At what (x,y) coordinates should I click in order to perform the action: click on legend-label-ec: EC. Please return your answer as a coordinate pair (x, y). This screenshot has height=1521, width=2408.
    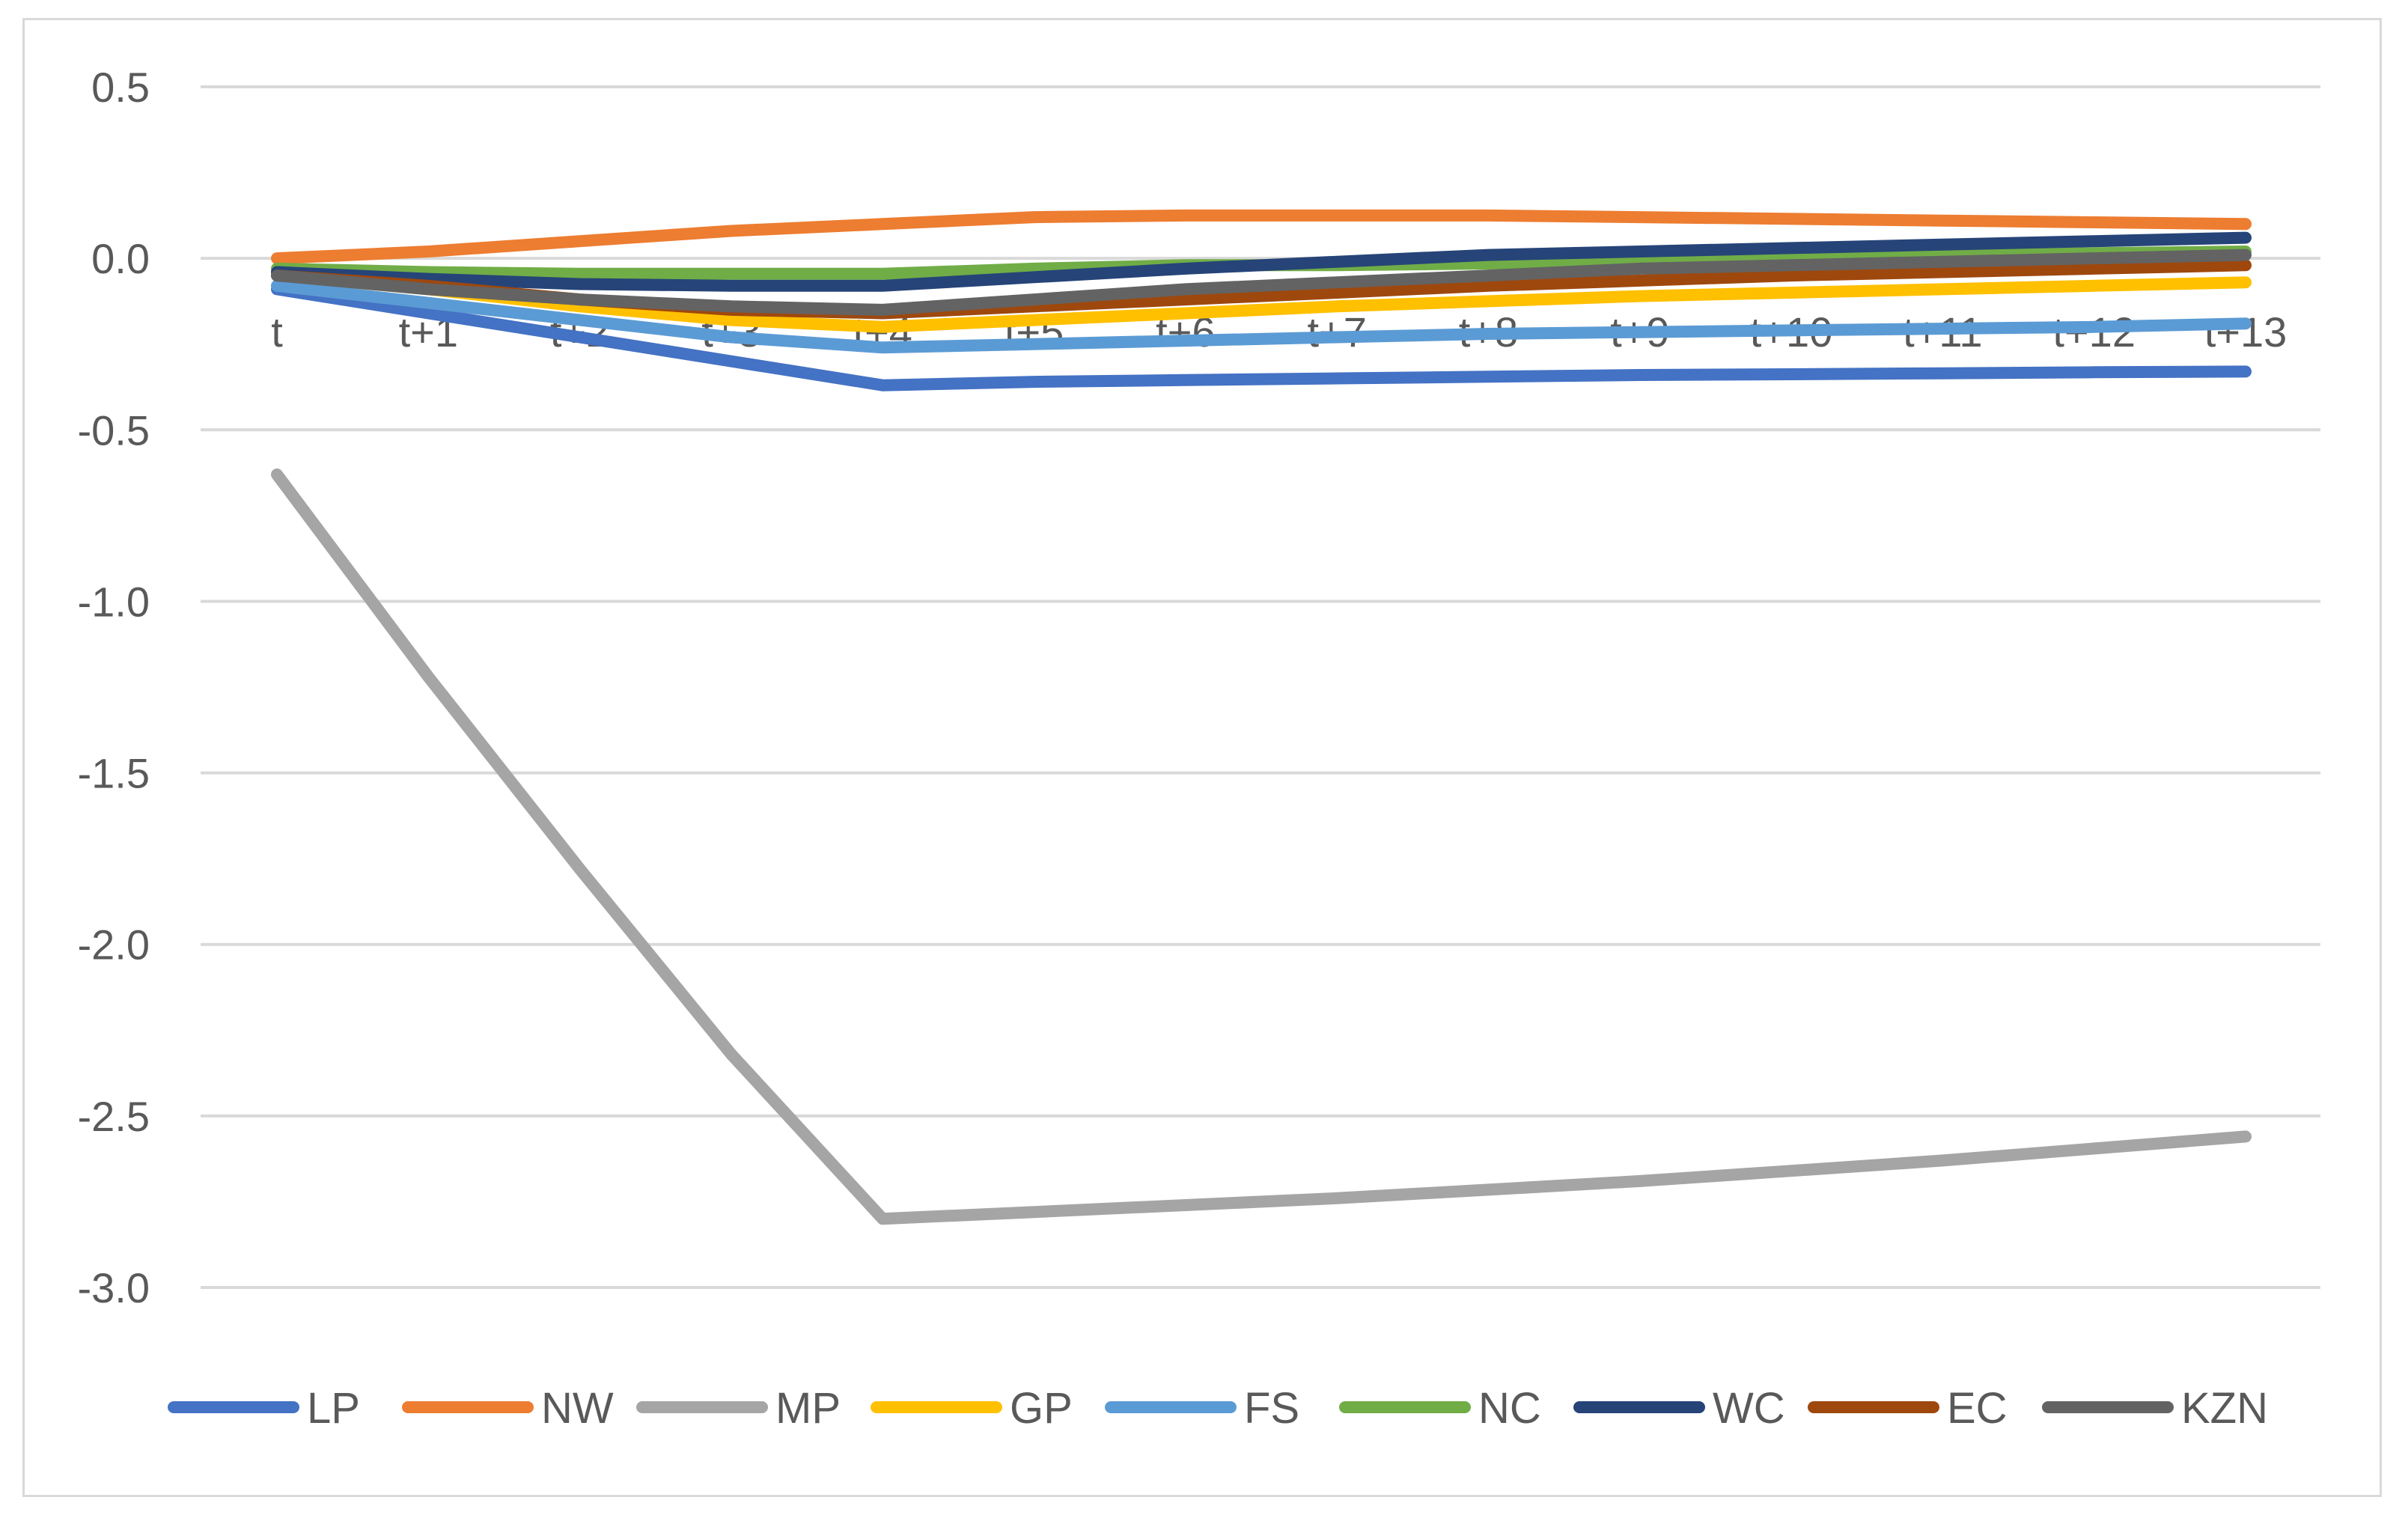
    Looking at the image, I should click on (1977, 1408).